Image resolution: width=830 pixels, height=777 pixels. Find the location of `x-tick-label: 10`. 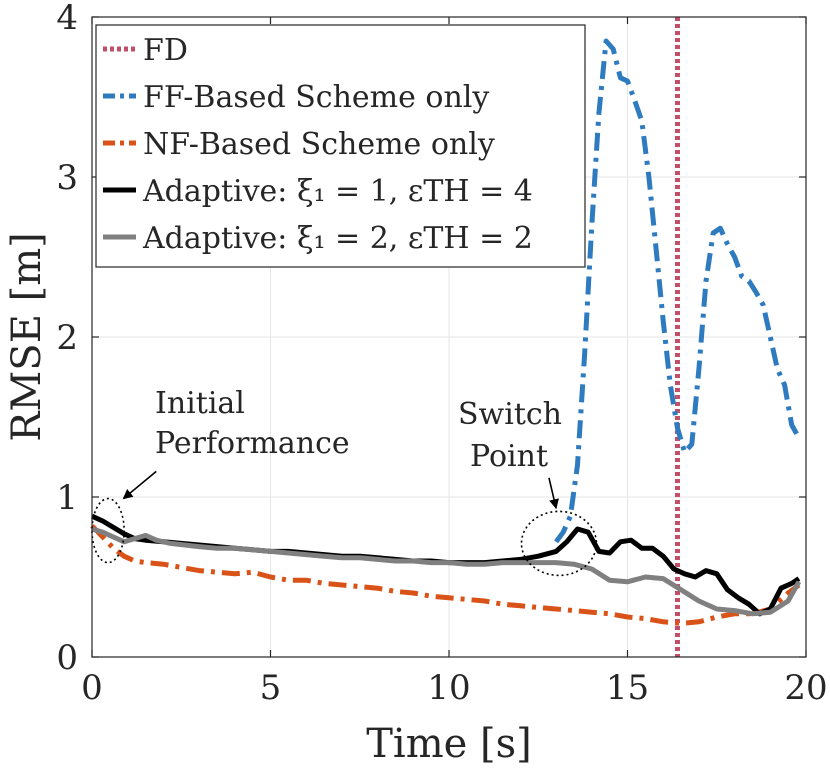

x-tick-label: 10 is located at coordinates (448, 688).